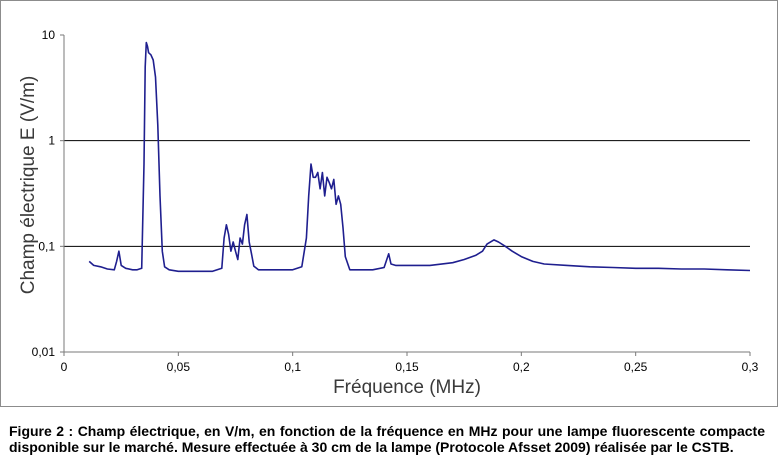  Describe the element at coordinates (51, 141) in the screenshot. I see `y-tick-label: 1` at that location.